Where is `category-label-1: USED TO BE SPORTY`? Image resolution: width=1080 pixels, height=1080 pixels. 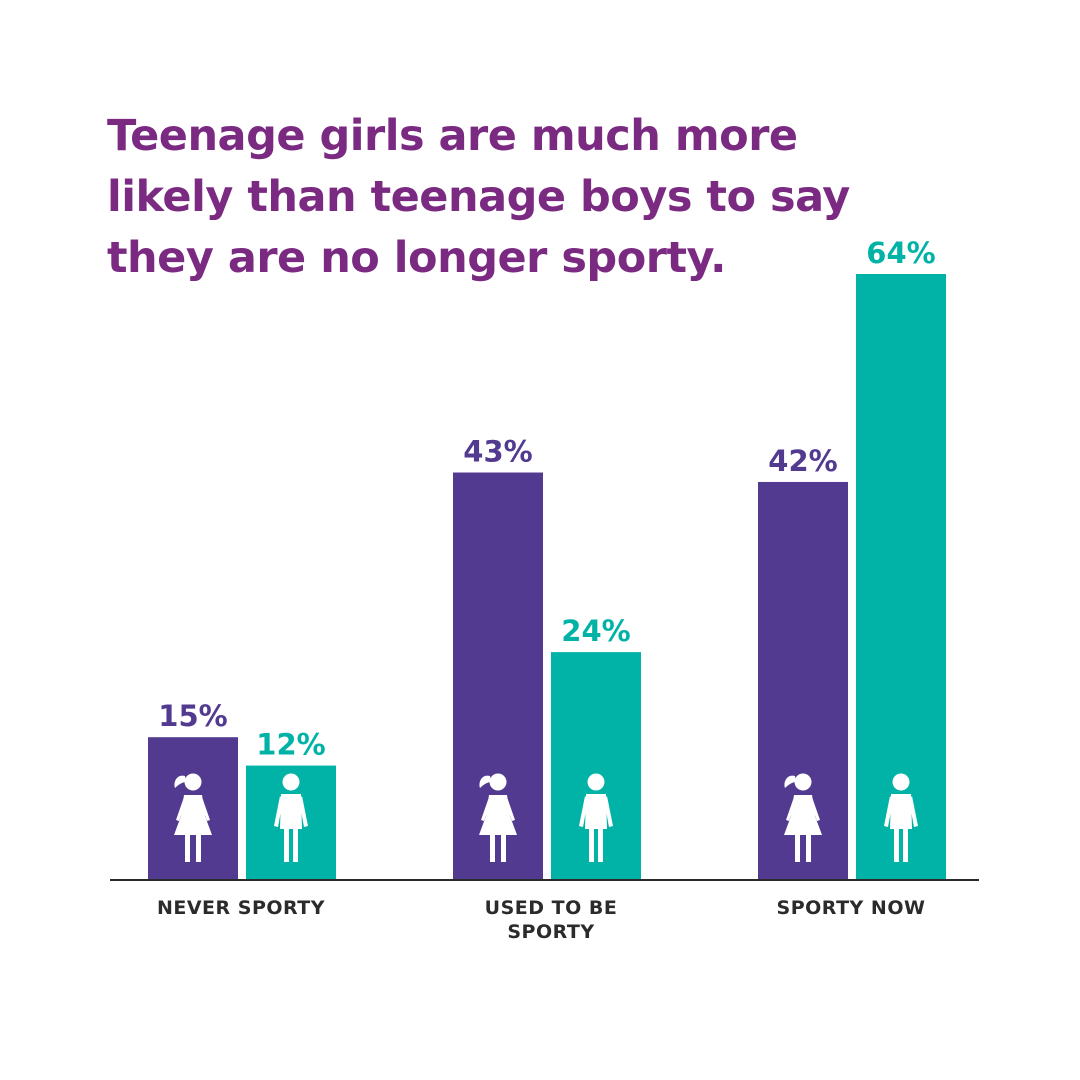 category-label-1: USED TO BE SPORTY is located at coordinates (551, 920).